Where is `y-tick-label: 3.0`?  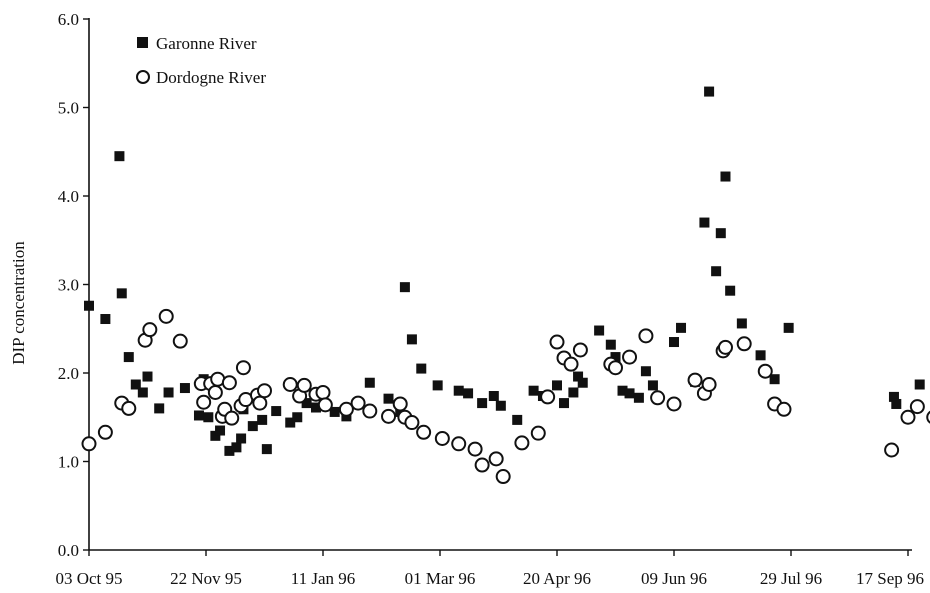
y-tick-label: 3.0 is located at coordinates (68, 285).